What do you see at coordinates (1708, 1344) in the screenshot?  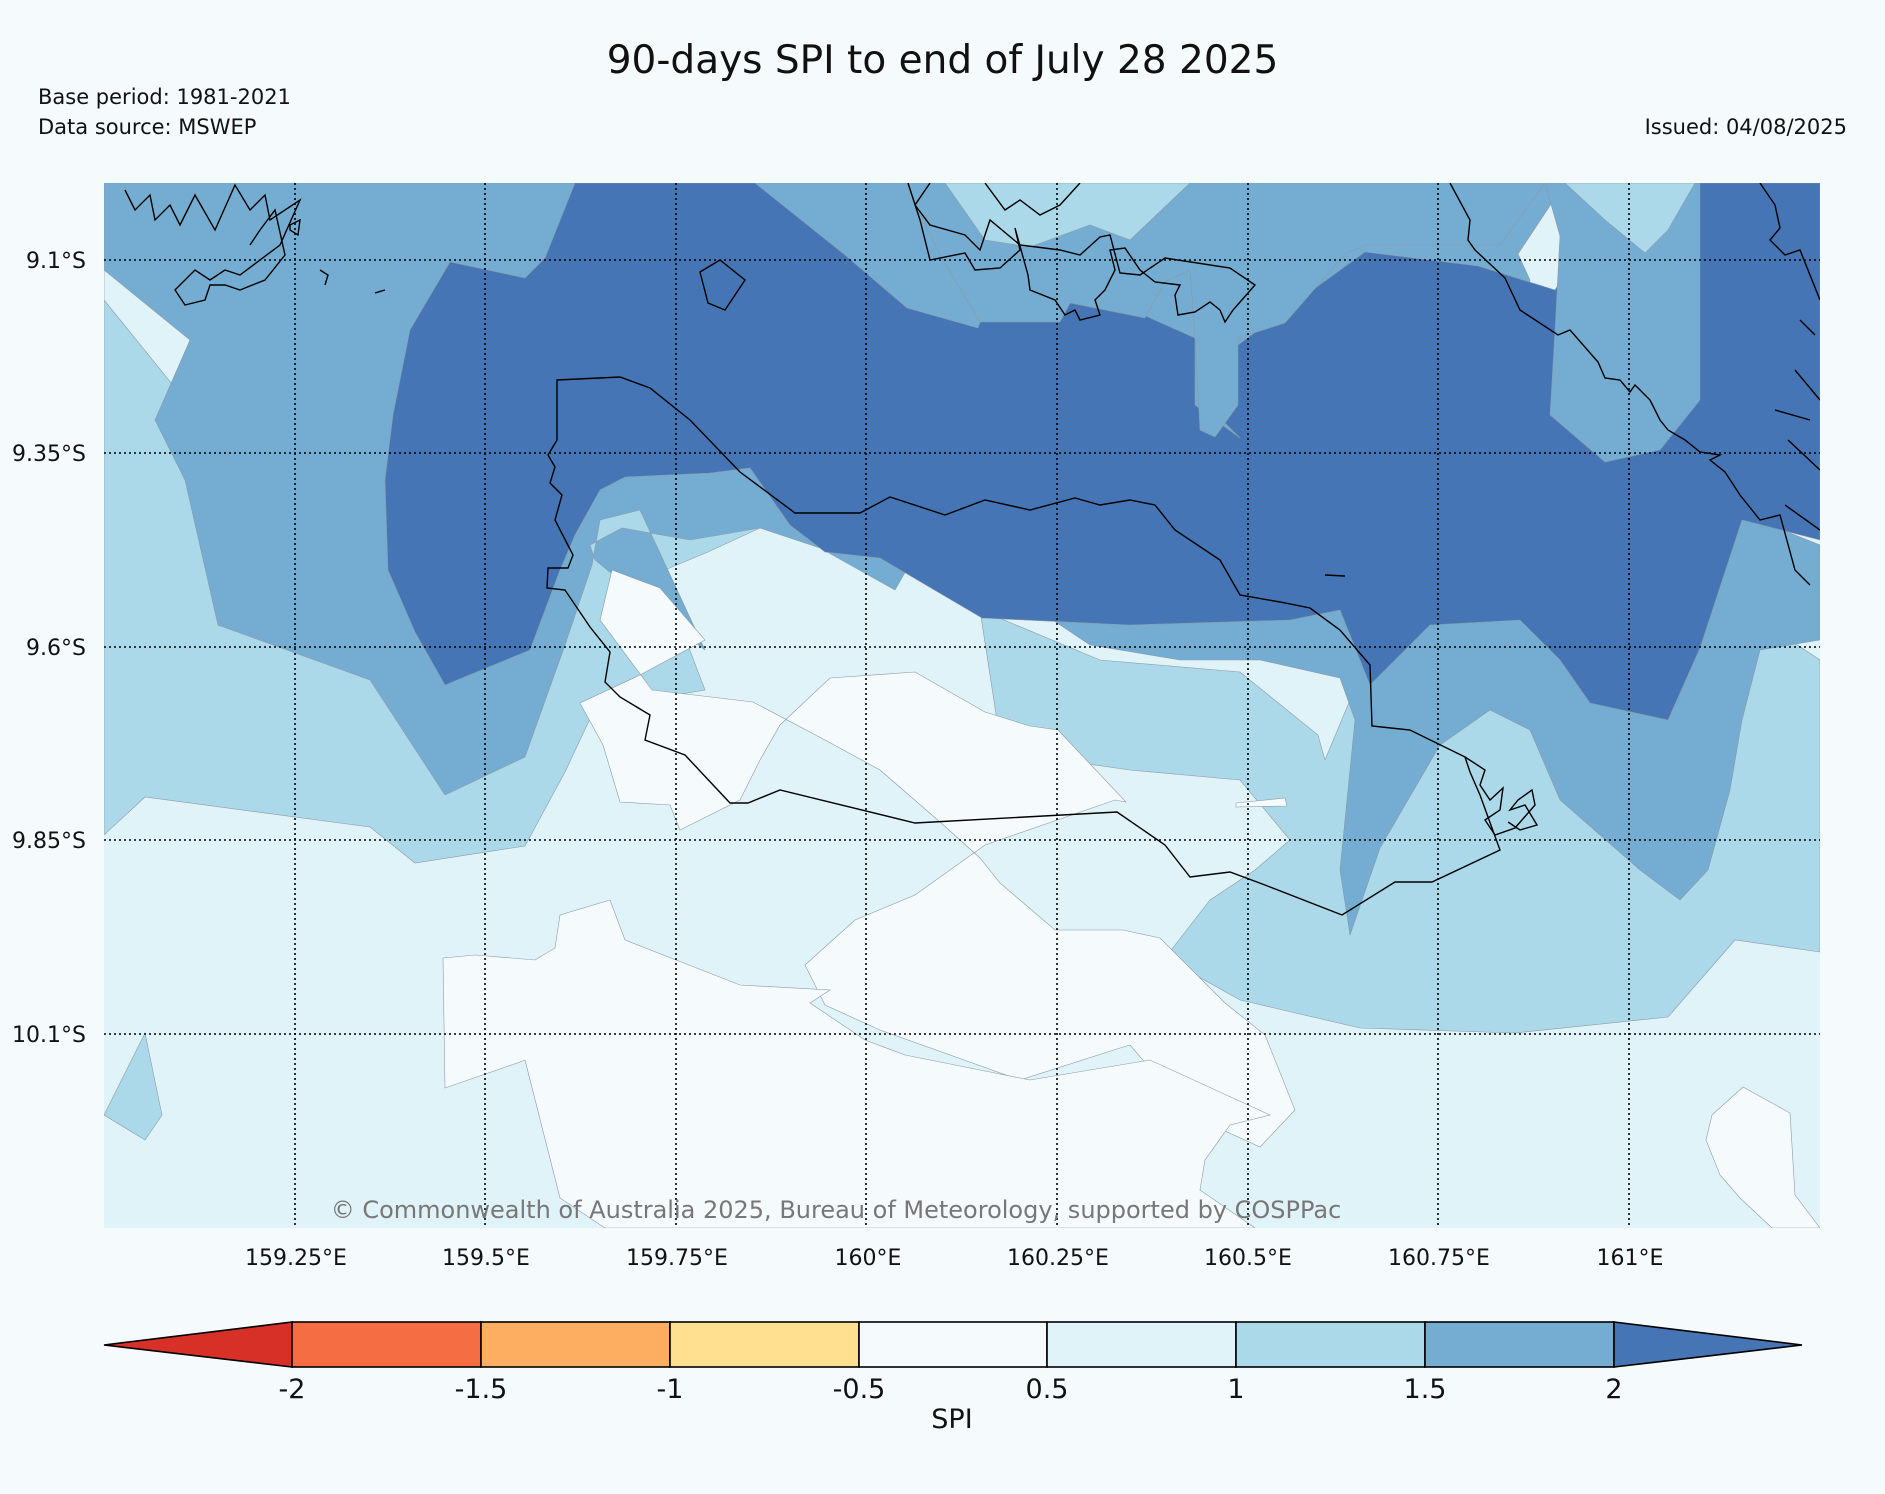 I see `colorbar-extend-high` at bounding box center [1708, 1344].